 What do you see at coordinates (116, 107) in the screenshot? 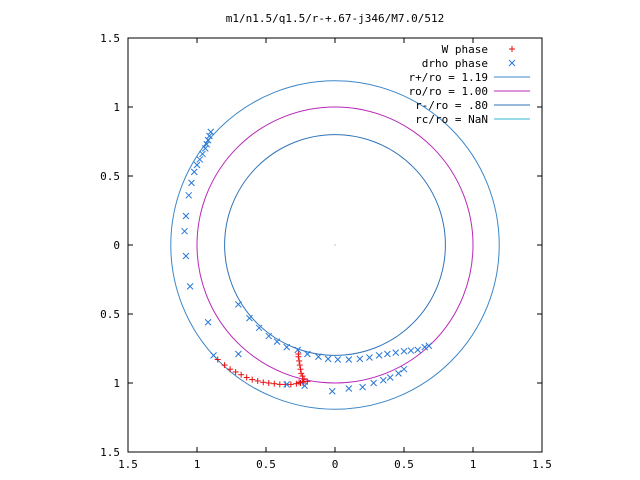
I see `y-tick-label-1: 1` at bounding box center [116, 107].